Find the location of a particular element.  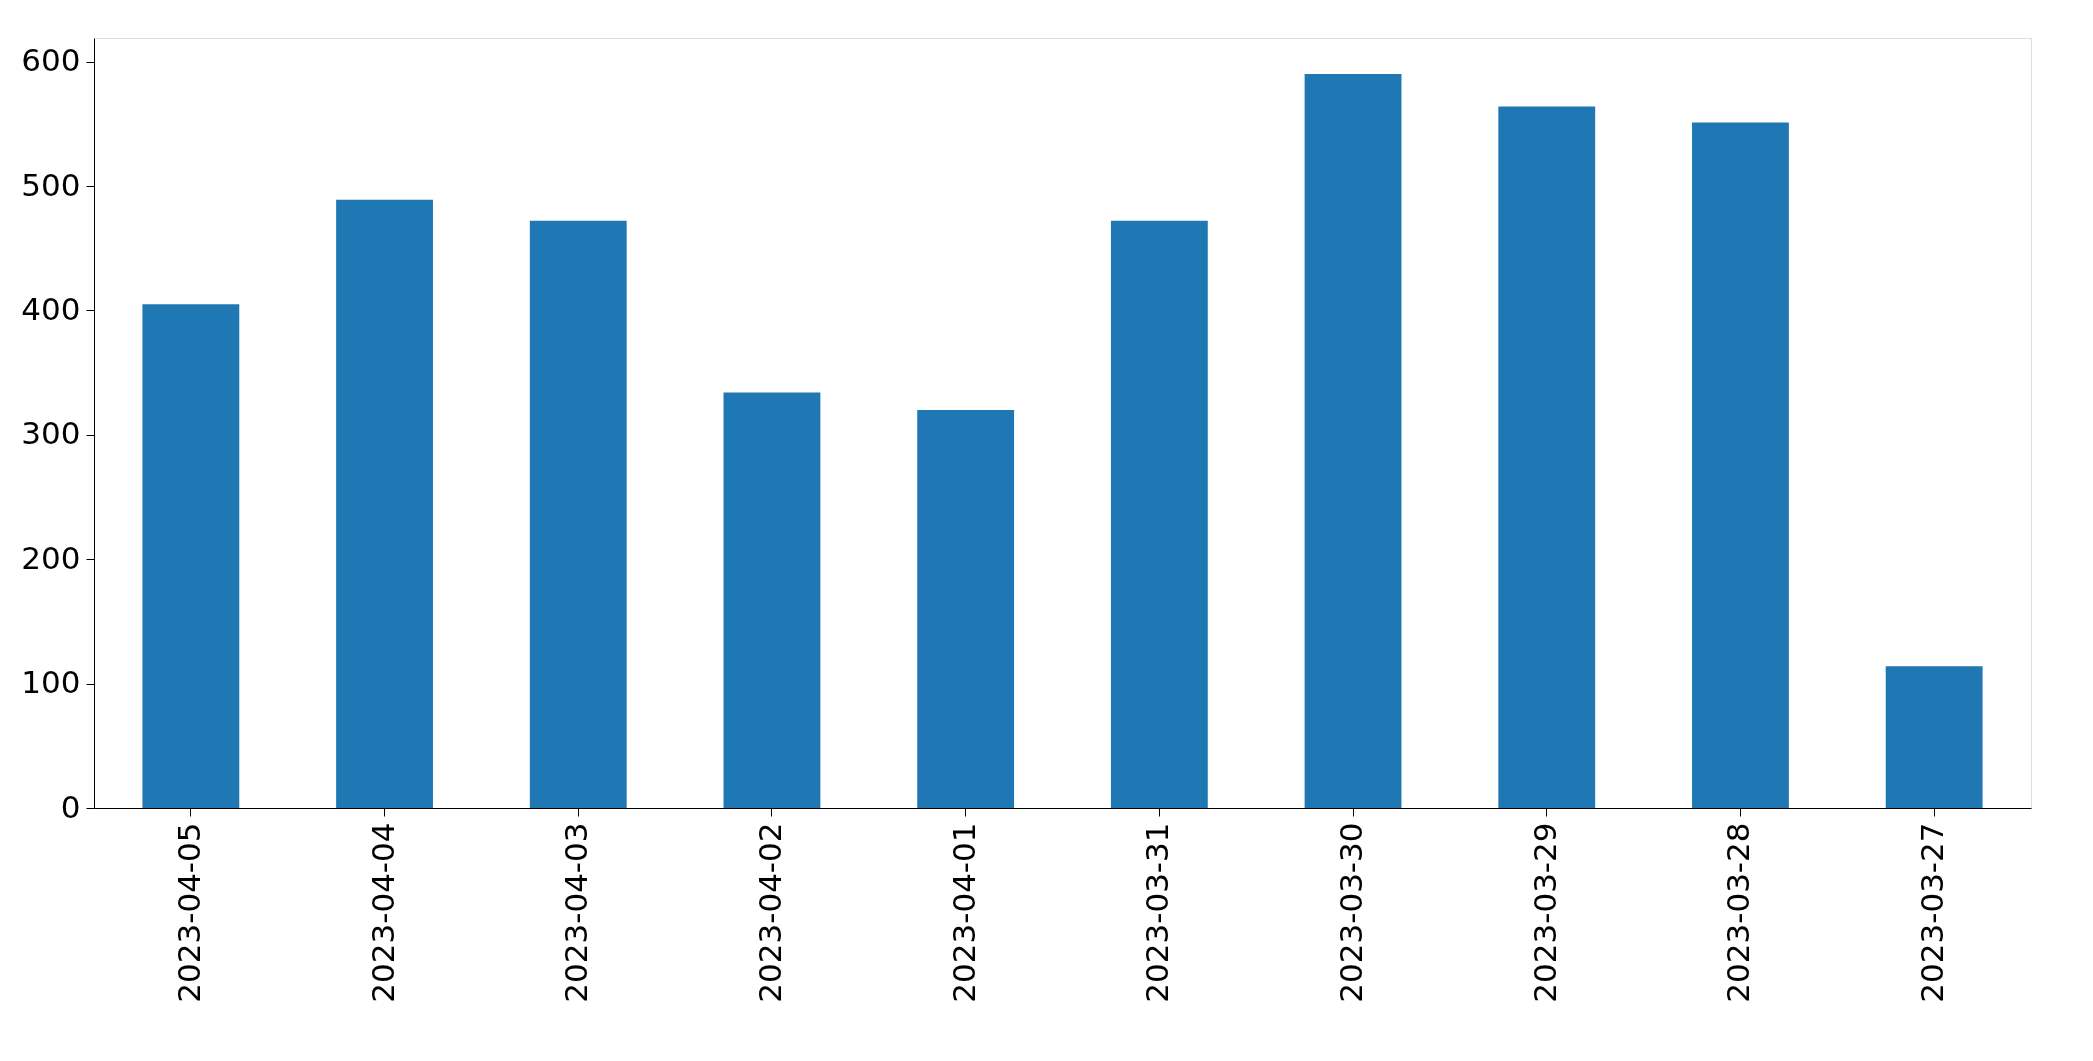

y-tick-label: 300 is located at coordinates (51, 433).